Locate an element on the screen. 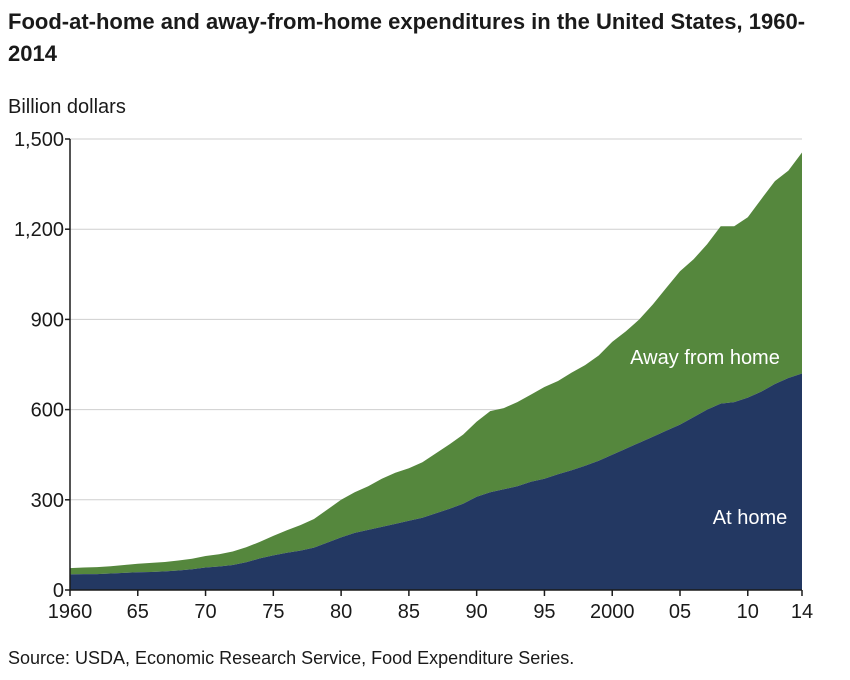  x-tick-label: 05 is located at coordinates (680, 612).